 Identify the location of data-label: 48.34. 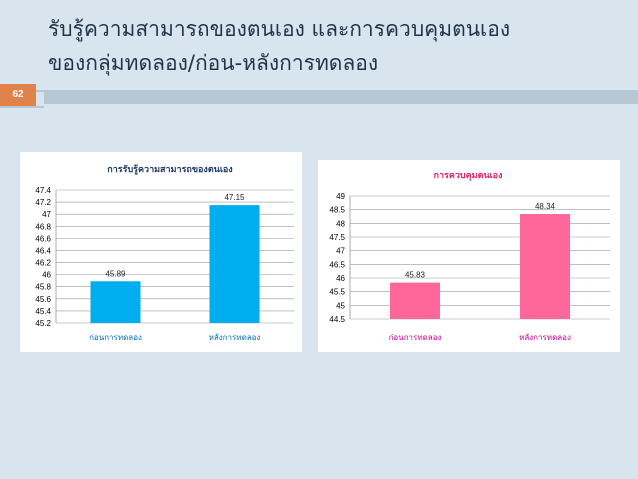
(545, 206).